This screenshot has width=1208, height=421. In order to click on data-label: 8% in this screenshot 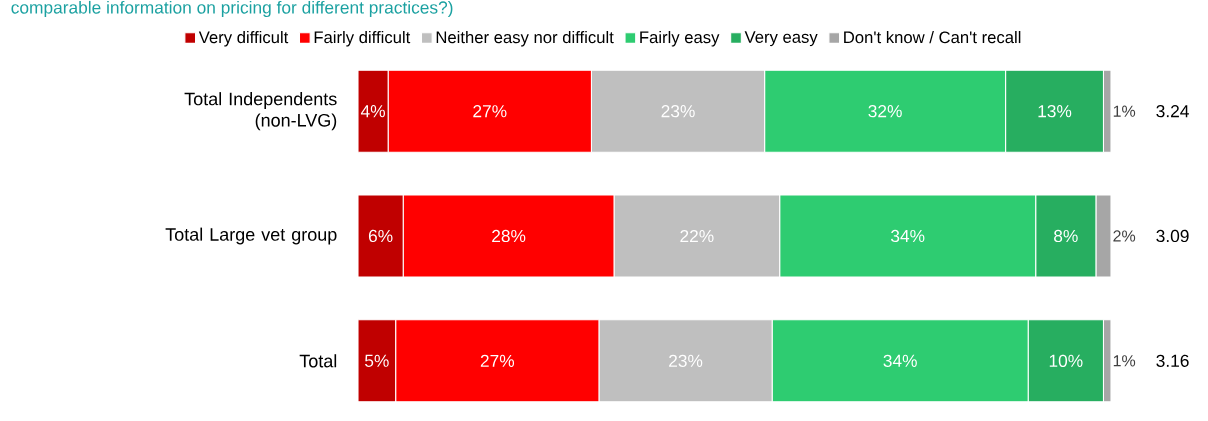, I will do `click(1066, 236)`.